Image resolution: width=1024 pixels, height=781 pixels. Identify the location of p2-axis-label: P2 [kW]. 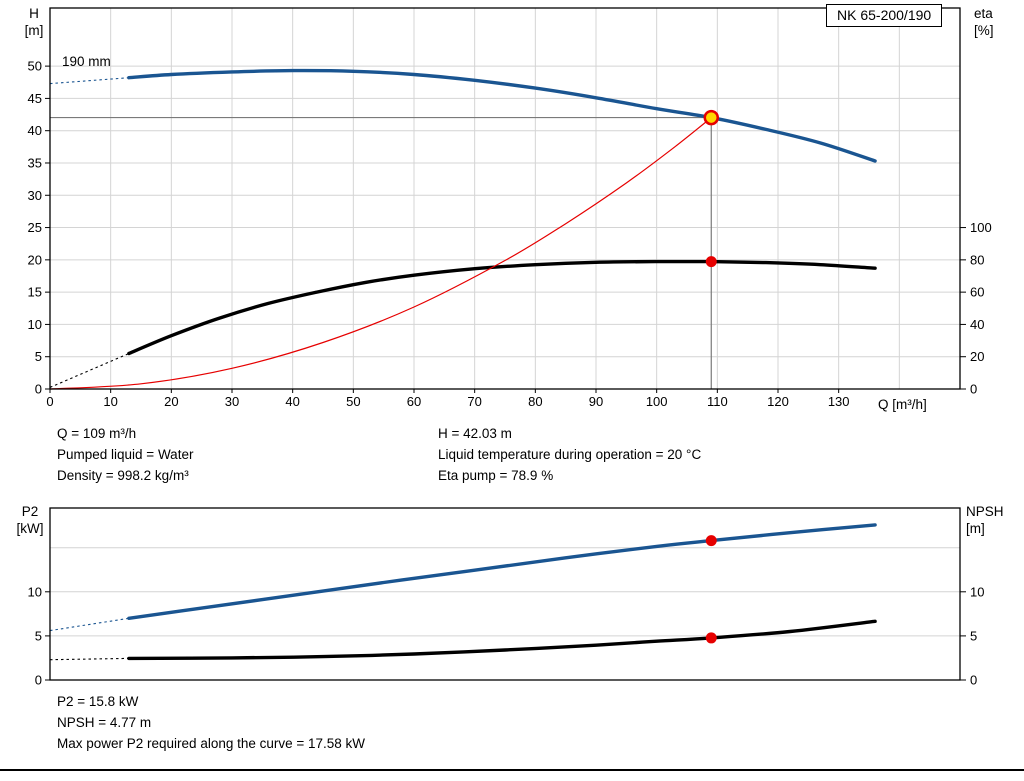
(30, 520).